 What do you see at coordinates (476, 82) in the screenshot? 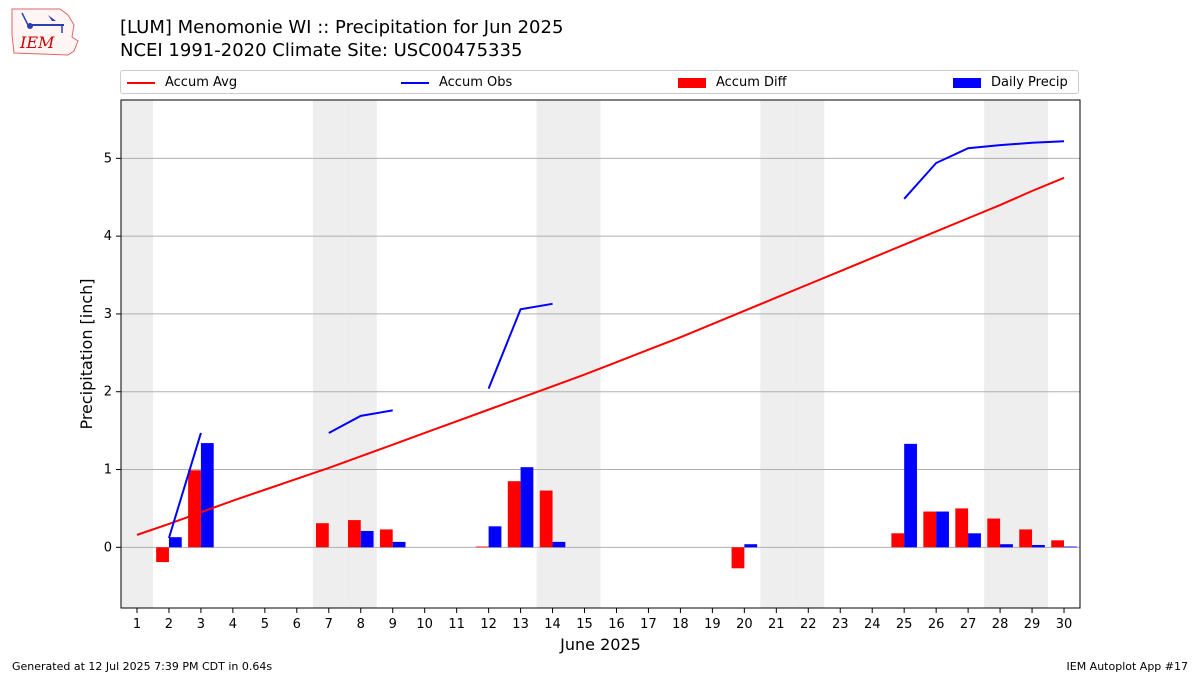
I see `legend-label-accum-obs: Accum Obs` at bounding box center [476, 82].